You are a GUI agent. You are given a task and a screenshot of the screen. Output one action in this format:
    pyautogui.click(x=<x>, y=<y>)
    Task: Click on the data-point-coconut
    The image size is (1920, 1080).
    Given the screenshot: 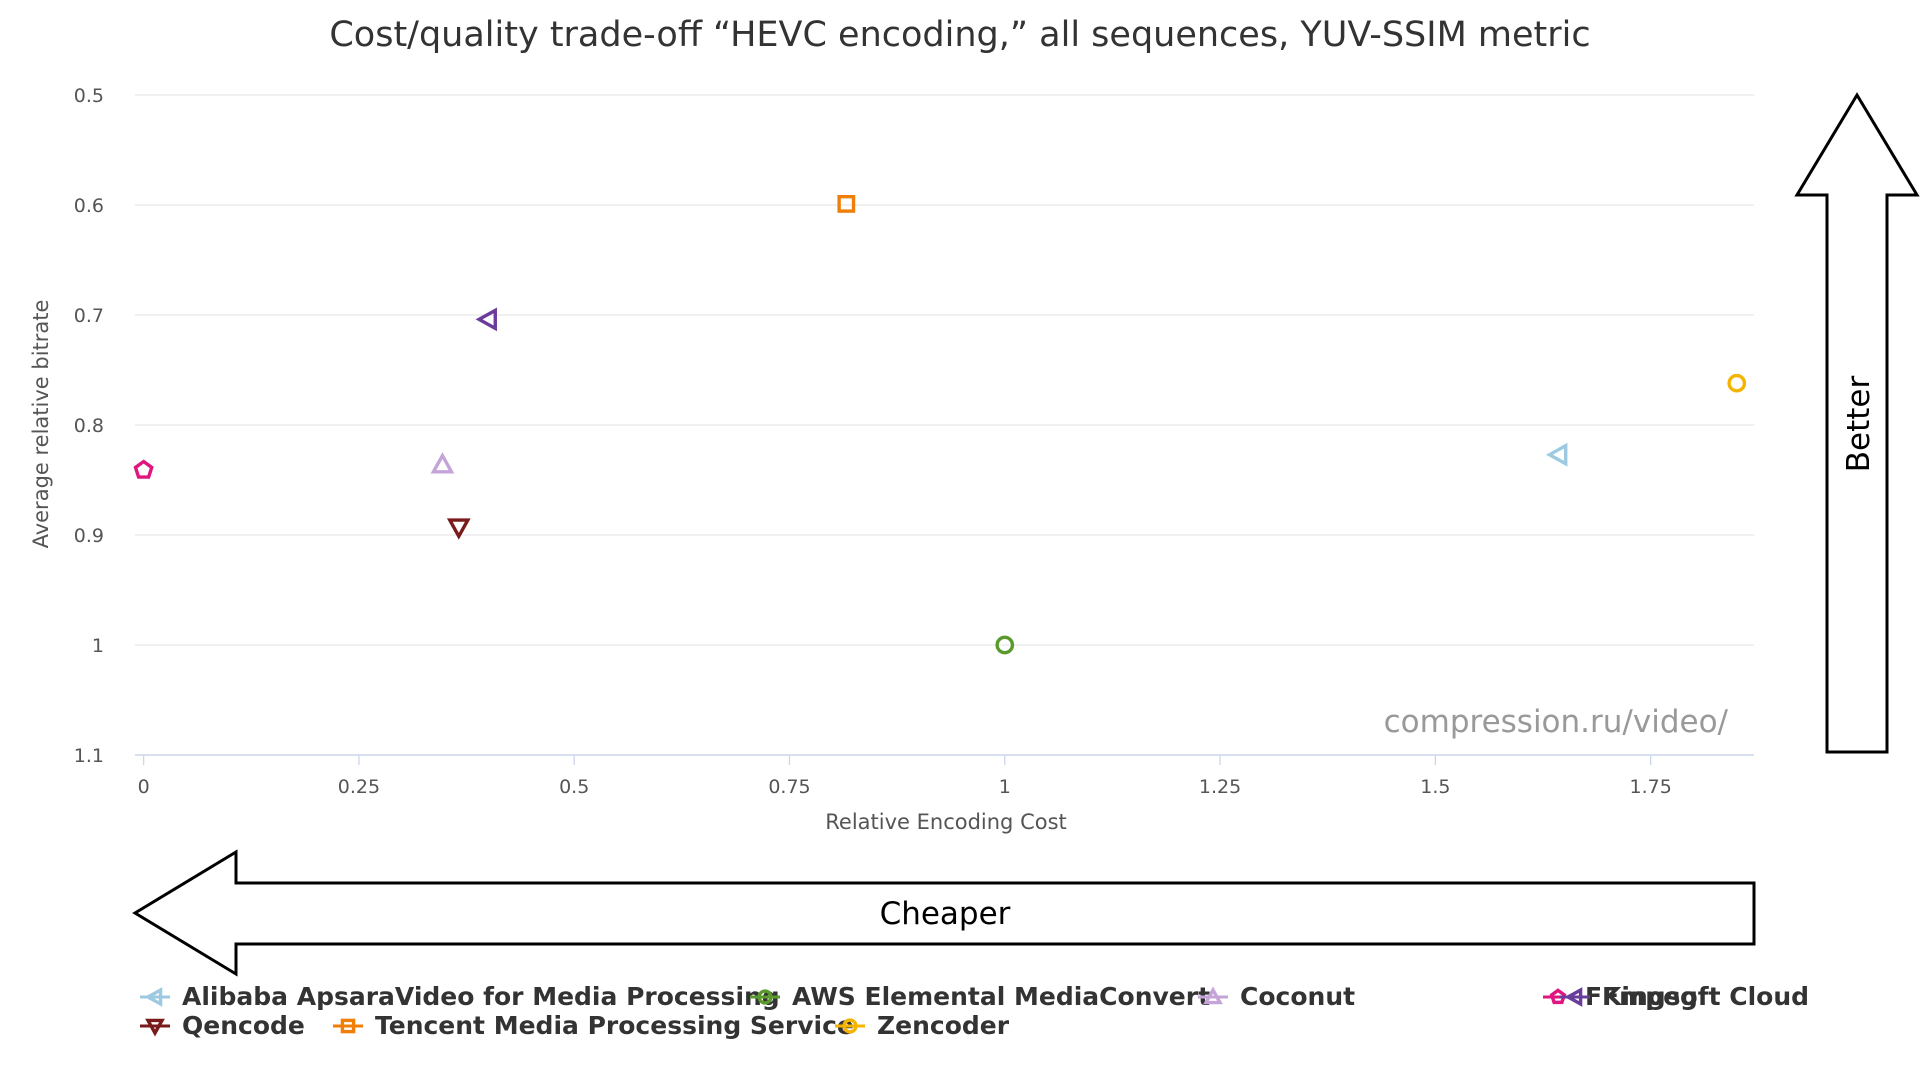 What is the action you would take?
    pyautogui.click(x=442, y=463)
    